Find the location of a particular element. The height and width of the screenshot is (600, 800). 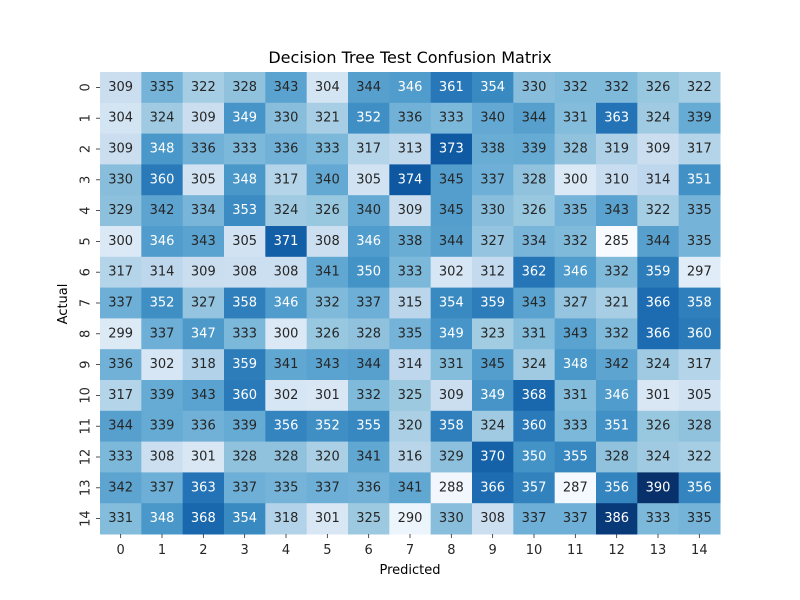

x-tick-label-3: 3 is located at coordinates (245, 550).